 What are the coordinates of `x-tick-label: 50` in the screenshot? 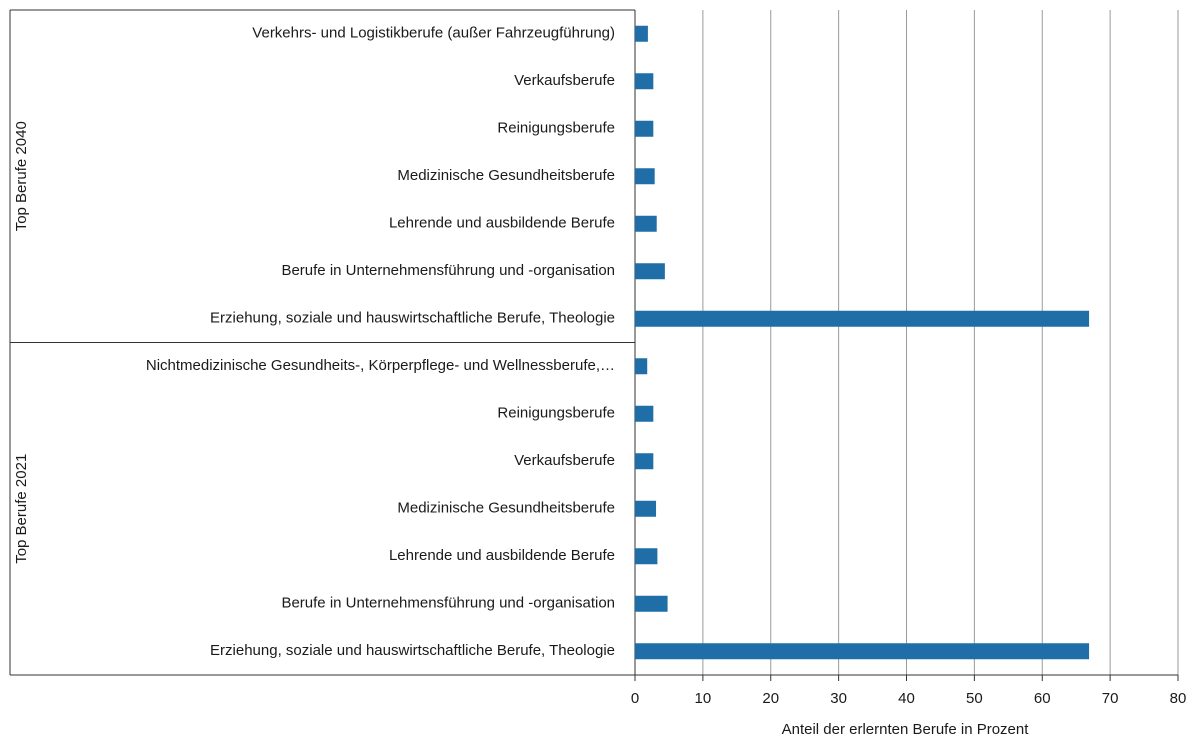 It's located at (974, 698).